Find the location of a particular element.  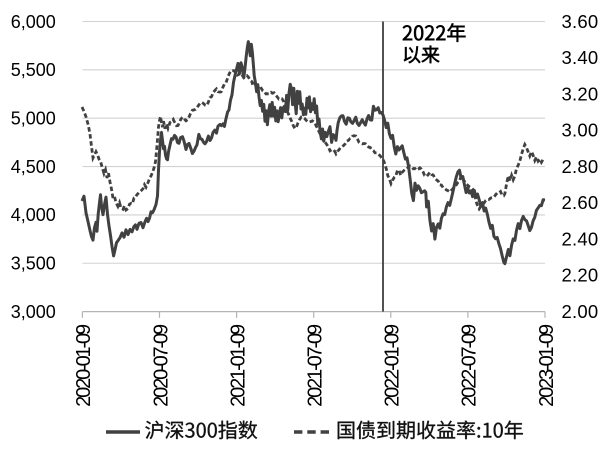

svg-text: 2.40 is located at coordinates (580, 238).